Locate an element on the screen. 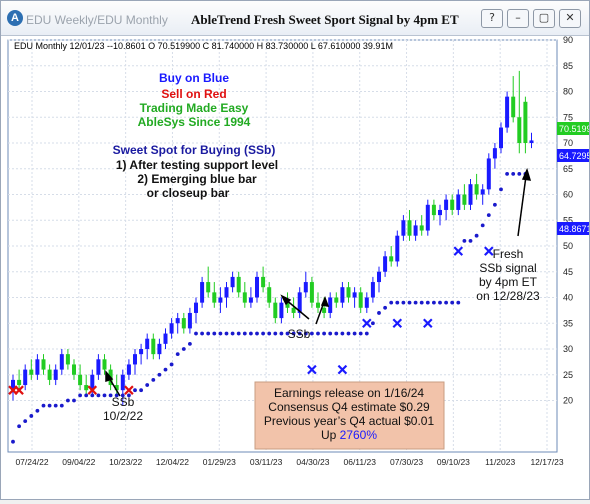  price-tag-stop: 64.7295 is located at coordinates (574, 156).